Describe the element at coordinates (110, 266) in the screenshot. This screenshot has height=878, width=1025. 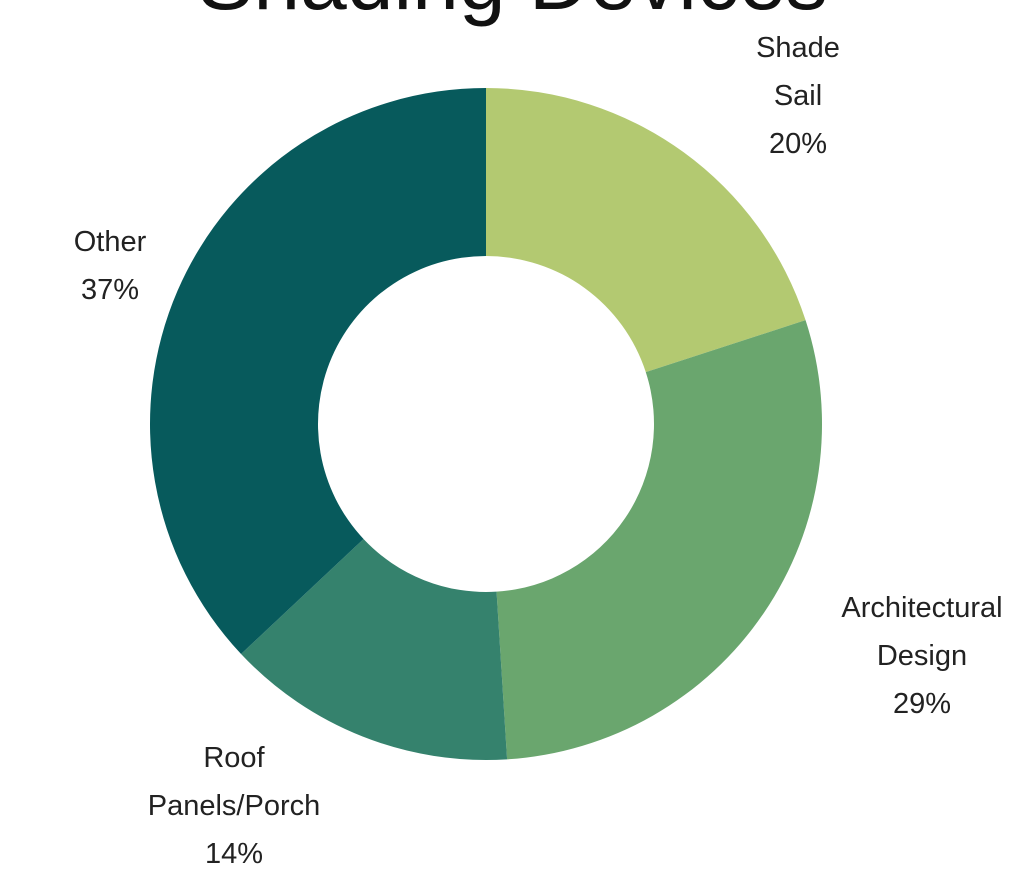
I see `slice-label-other: Other 37%` at that location.